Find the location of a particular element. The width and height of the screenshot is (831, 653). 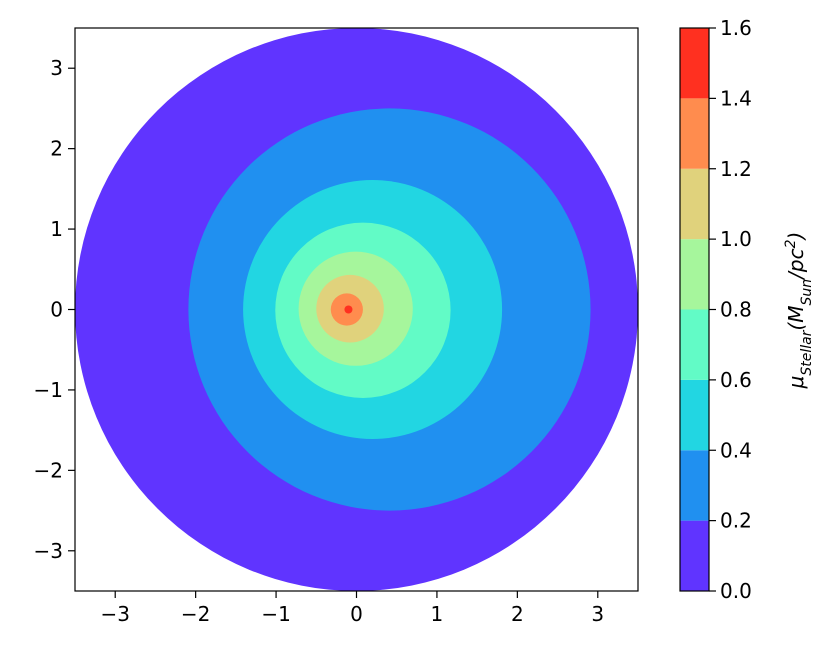

x-tick-label: 1 is located at coordinates (437, 614).